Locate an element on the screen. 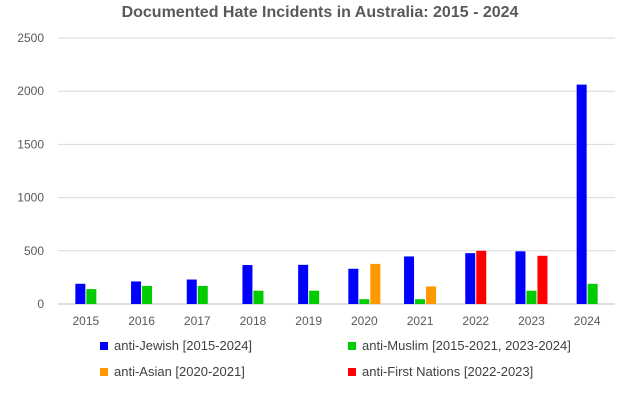 This screenshot has height=400, width=640. legend-label: anti-Asian [2020-2021] is located at coordinates (179, 371).